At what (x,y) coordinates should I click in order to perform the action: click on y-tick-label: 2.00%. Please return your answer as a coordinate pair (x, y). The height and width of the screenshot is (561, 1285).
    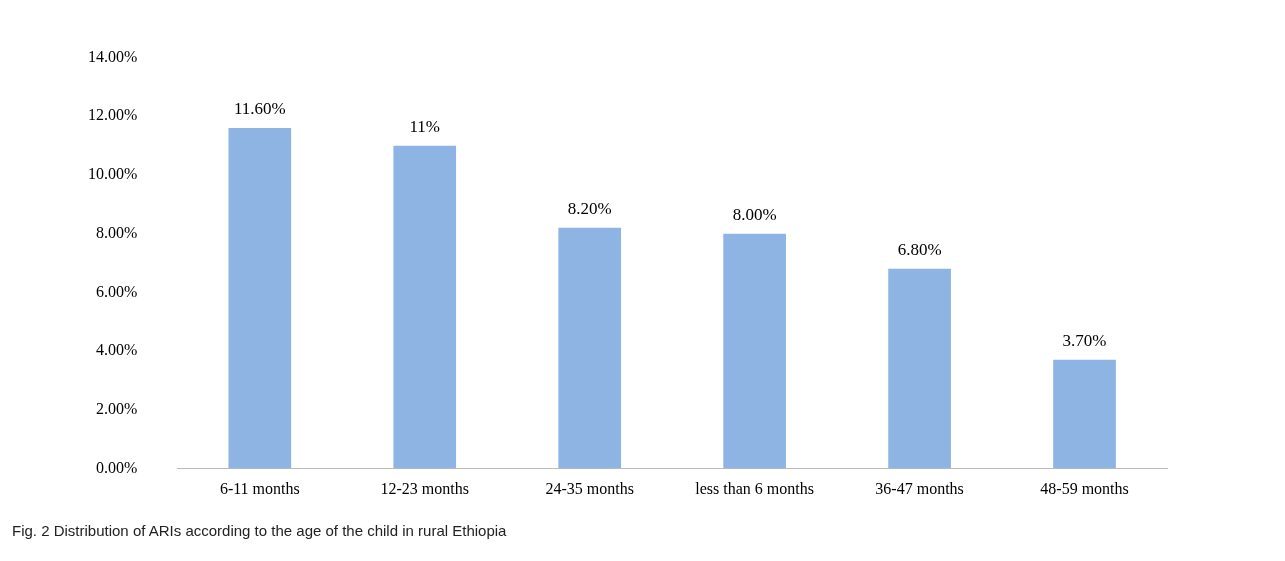
    Looking at the image, I should click on (117, 408).